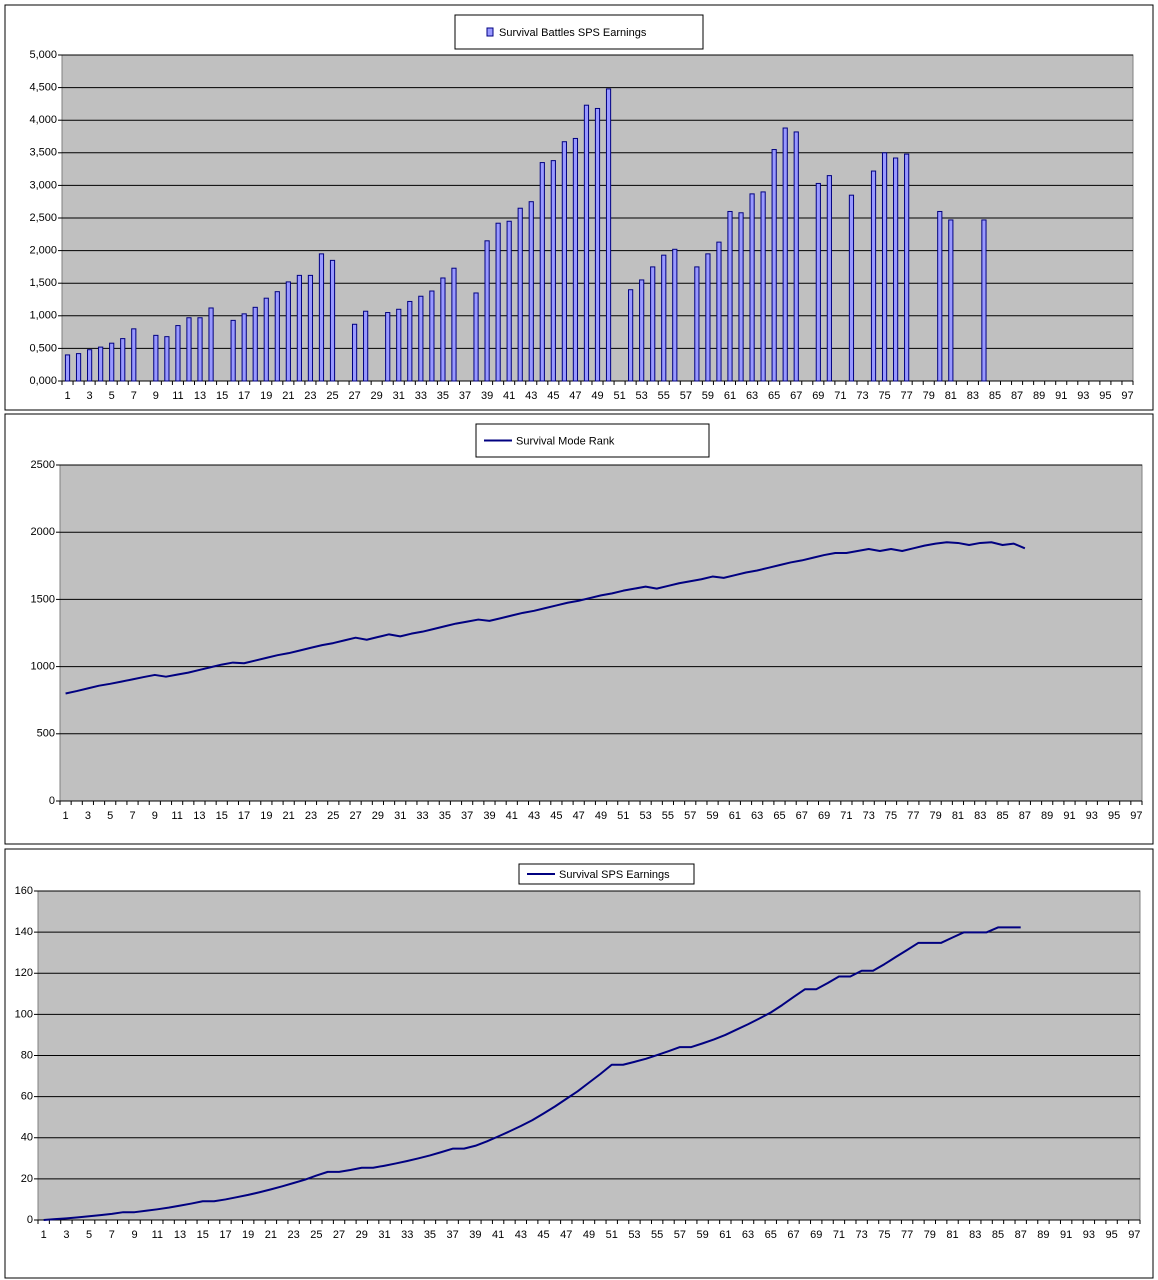 The width and height of the screenshot is (1158, 1280). I want to click on y-tick-label: 4,000, so click(43, 120).